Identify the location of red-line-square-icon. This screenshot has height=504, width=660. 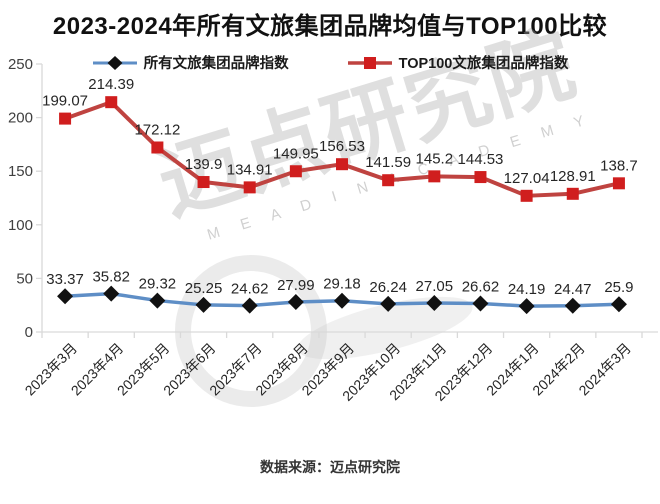
(369, 62).